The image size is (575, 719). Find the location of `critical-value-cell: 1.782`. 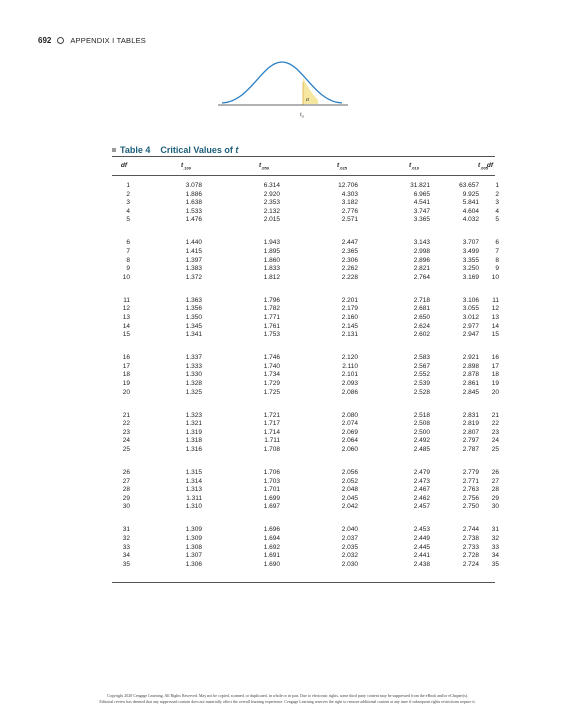

critical-value-cell: 1.782 is located at coordinates (271, 309).